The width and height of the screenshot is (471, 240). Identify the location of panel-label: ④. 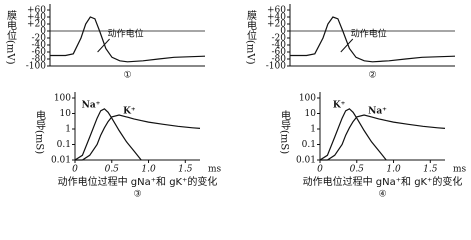
(382, 194).